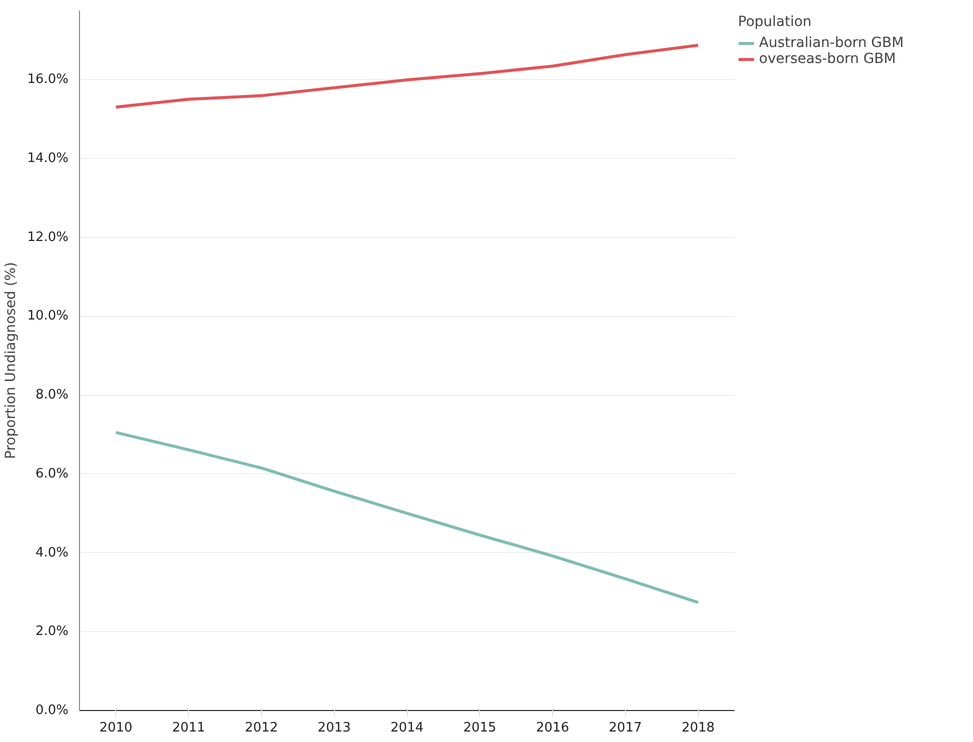 The width and height of the screenshot is (973, 742). I want to click on y-tick-label: 14.0%, so click(48, 158).